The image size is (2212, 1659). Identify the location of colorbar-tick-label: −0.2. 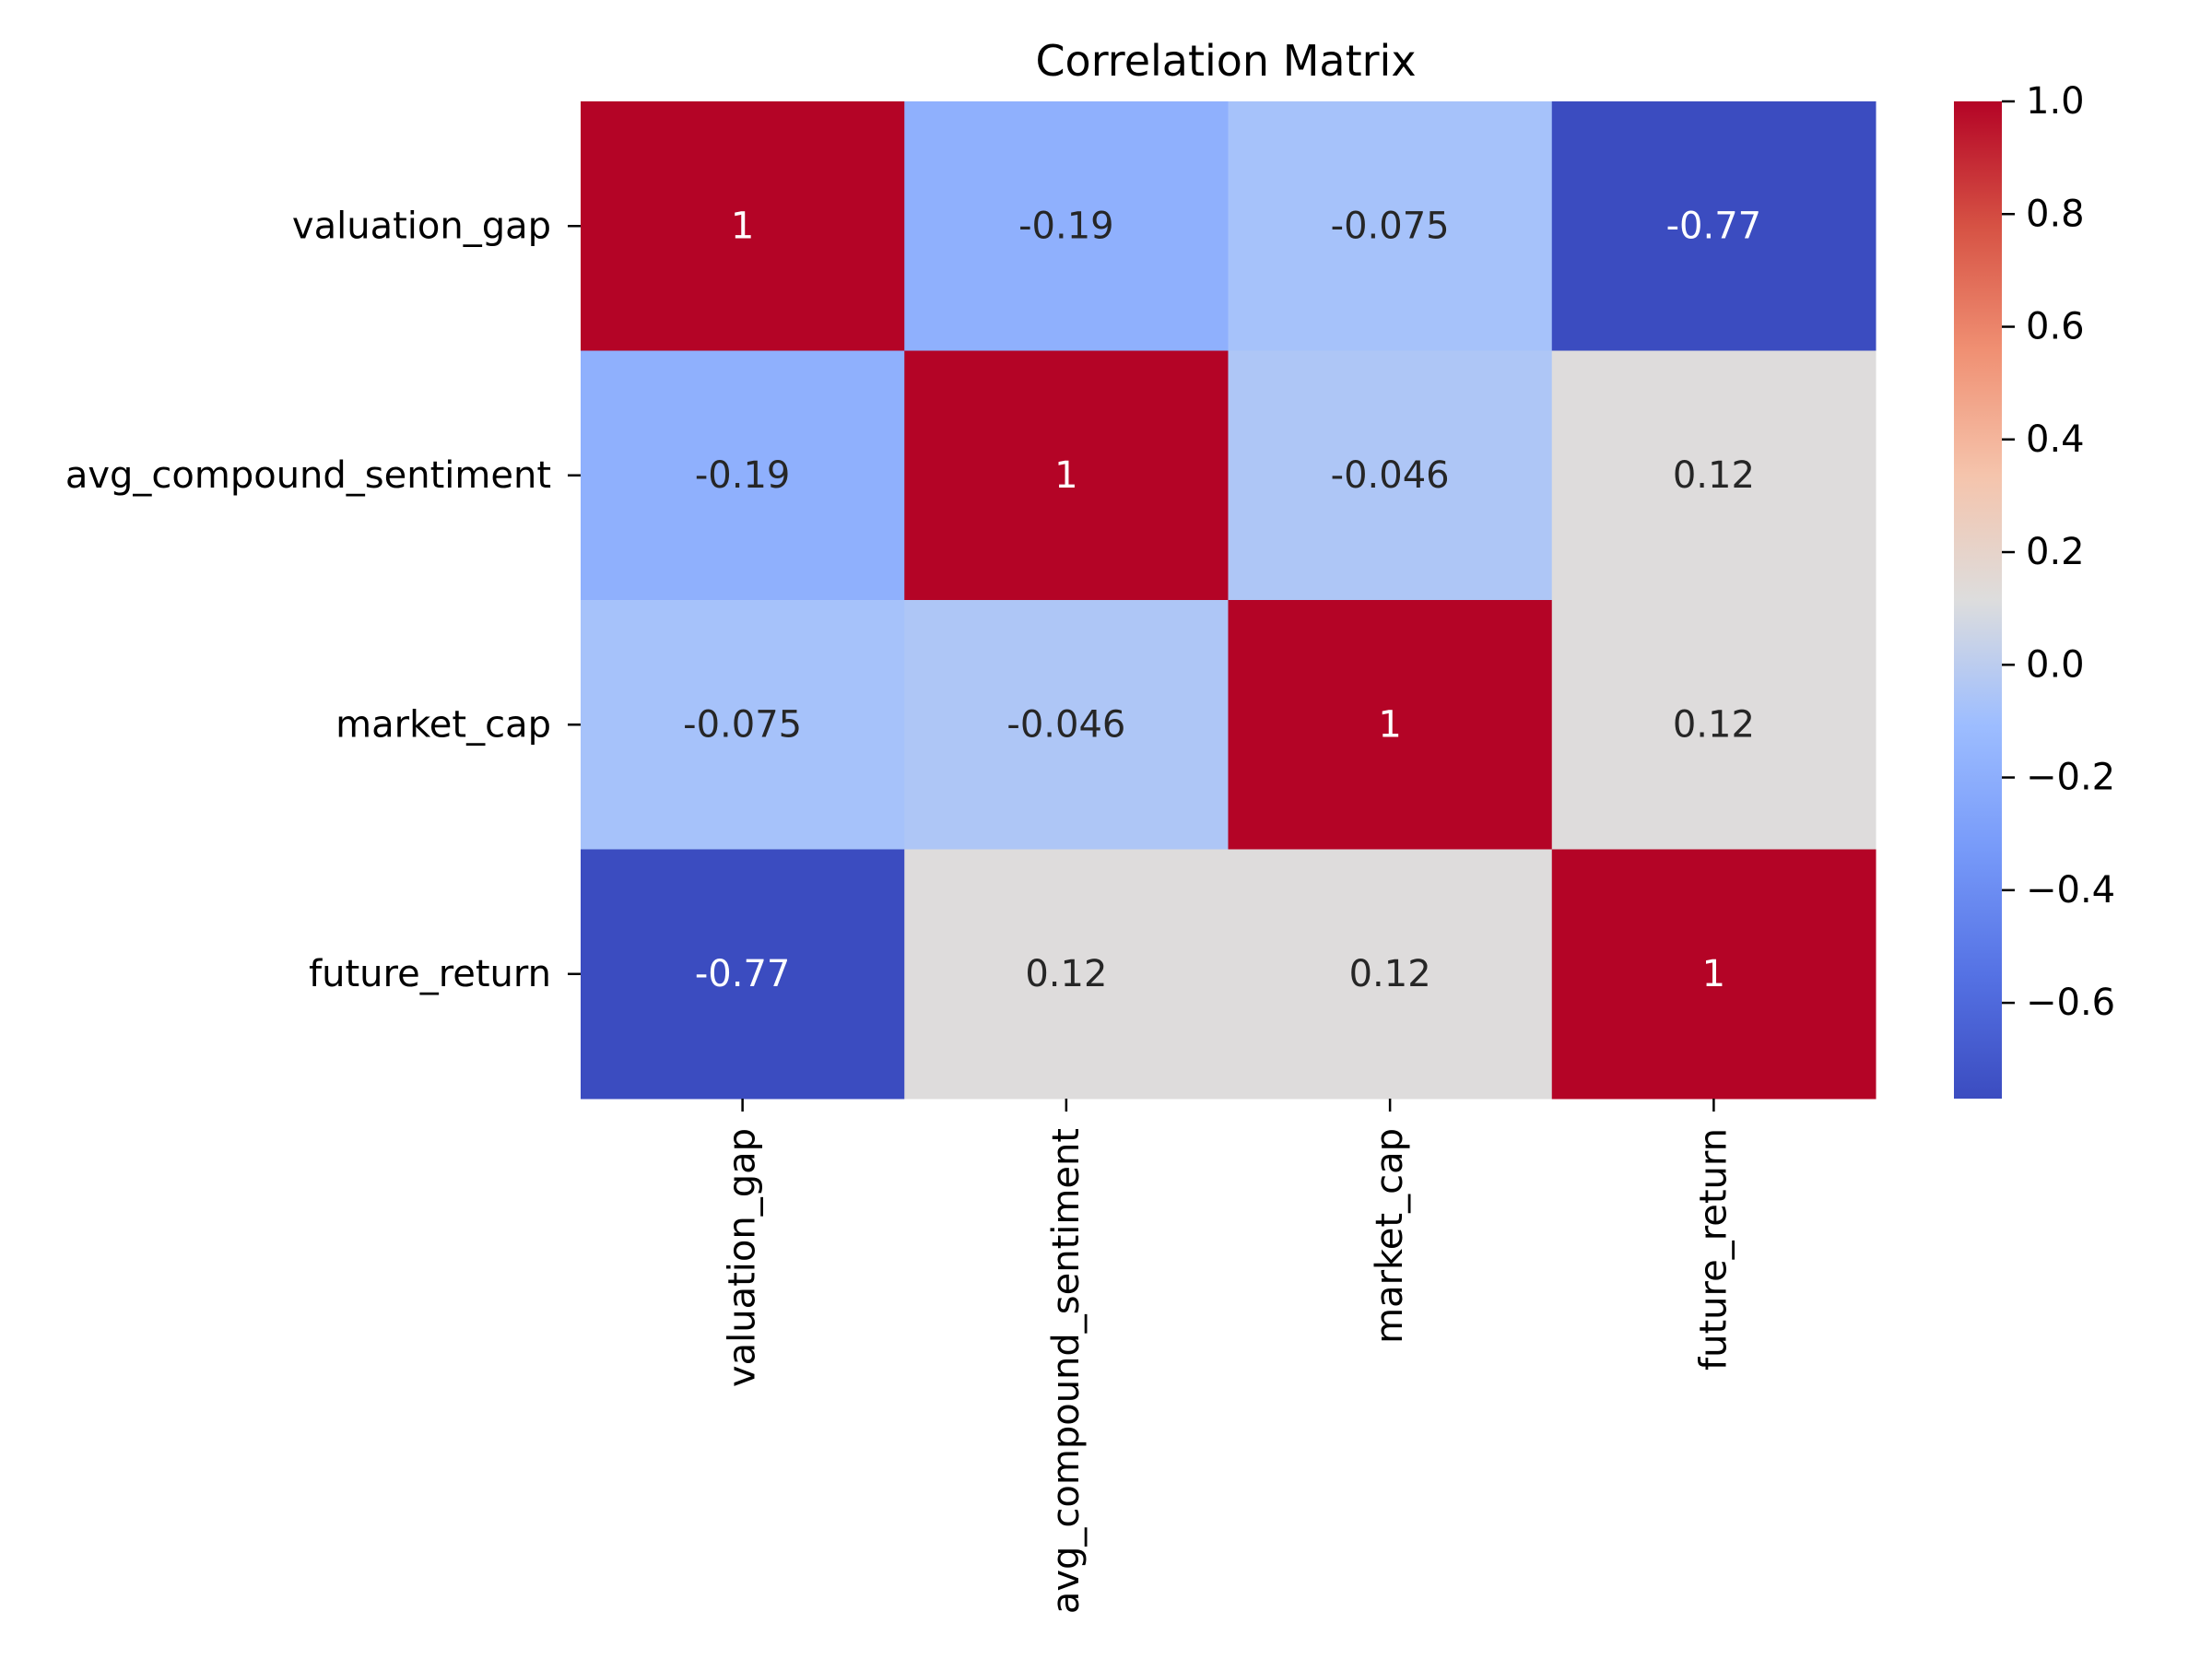
(2070, 778).